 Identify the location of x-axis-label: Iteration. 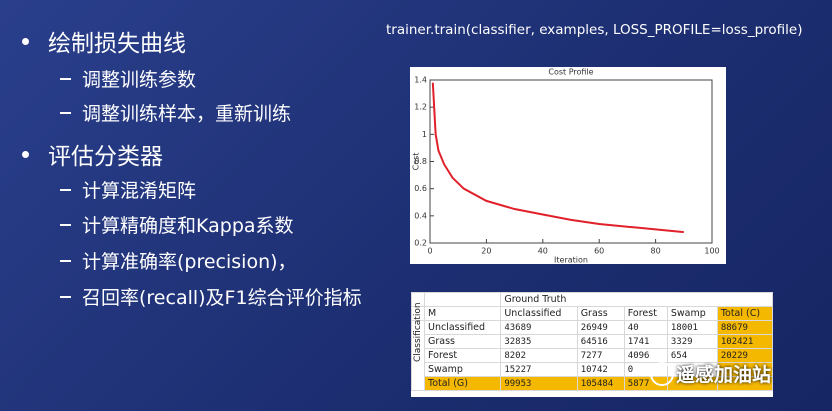
(571, 260).